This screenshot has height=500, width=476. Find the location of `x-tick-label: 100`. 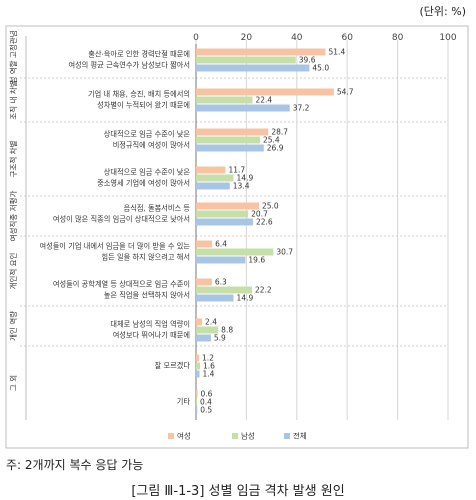

x-tick-label: 100 is located at coordinates (447, 38).